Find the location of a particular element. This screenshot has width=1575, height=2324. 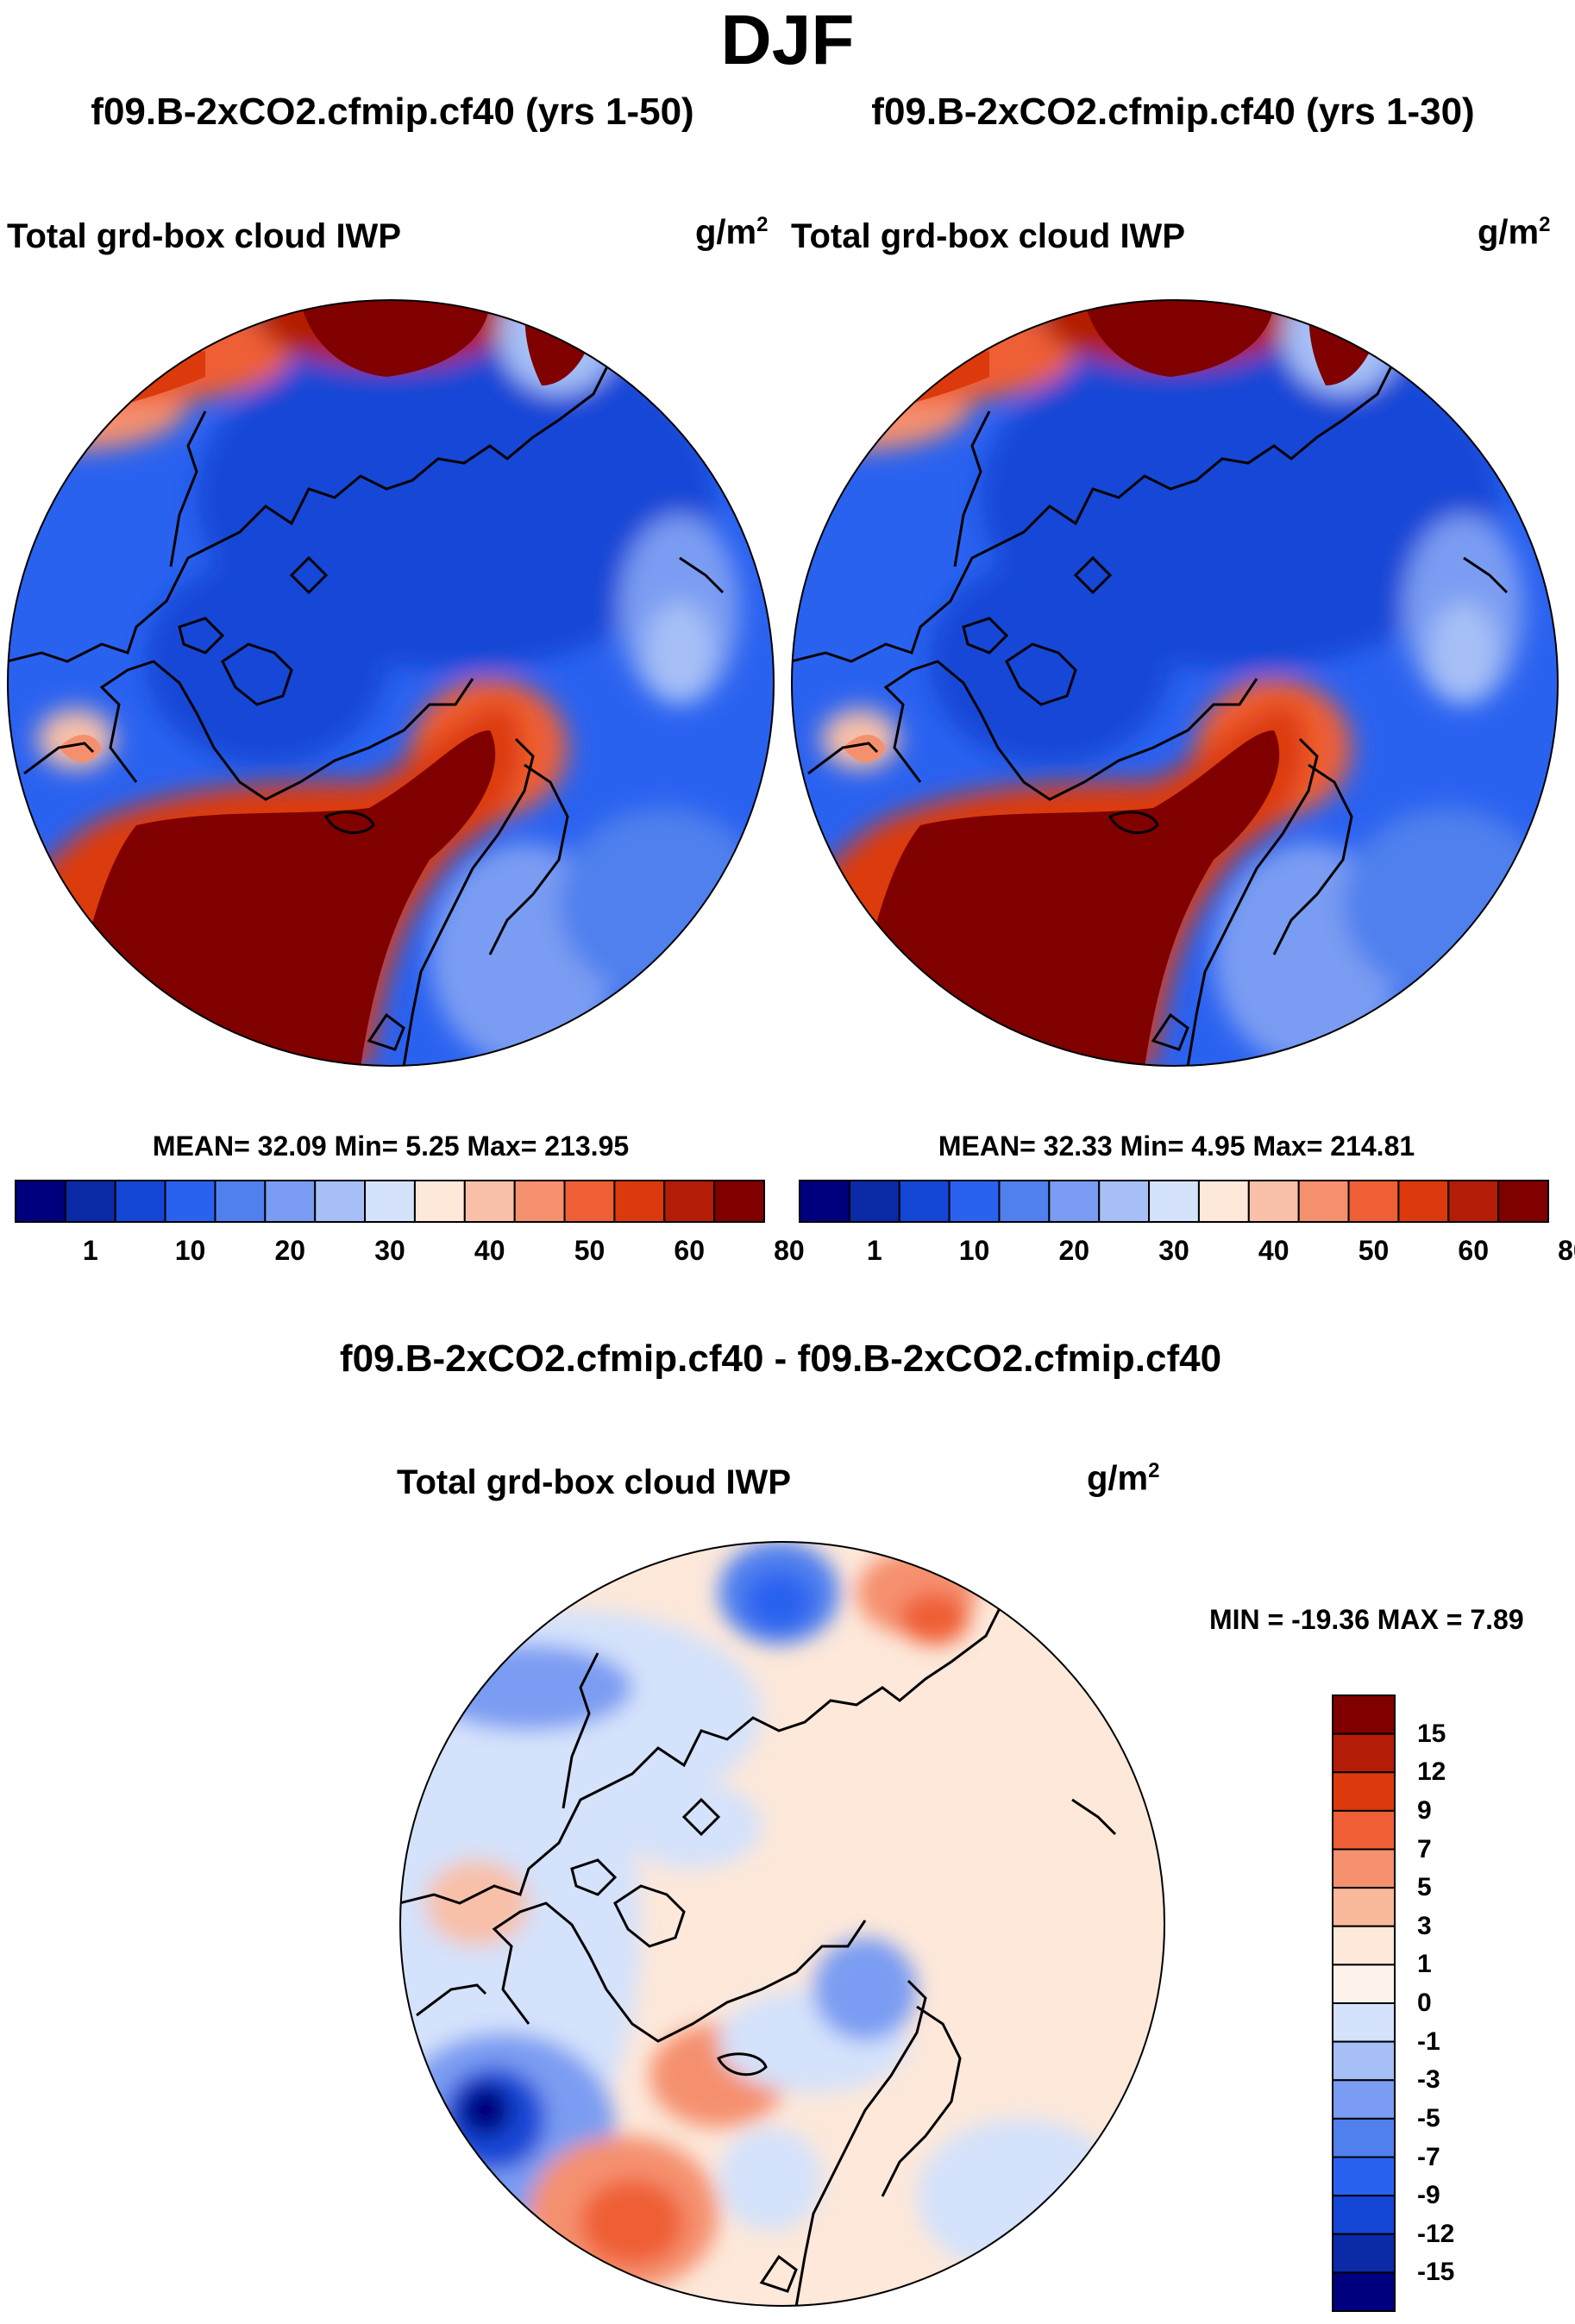

colorbar-difference-tick-label: 5 is located at coordinates (1424, 1887).